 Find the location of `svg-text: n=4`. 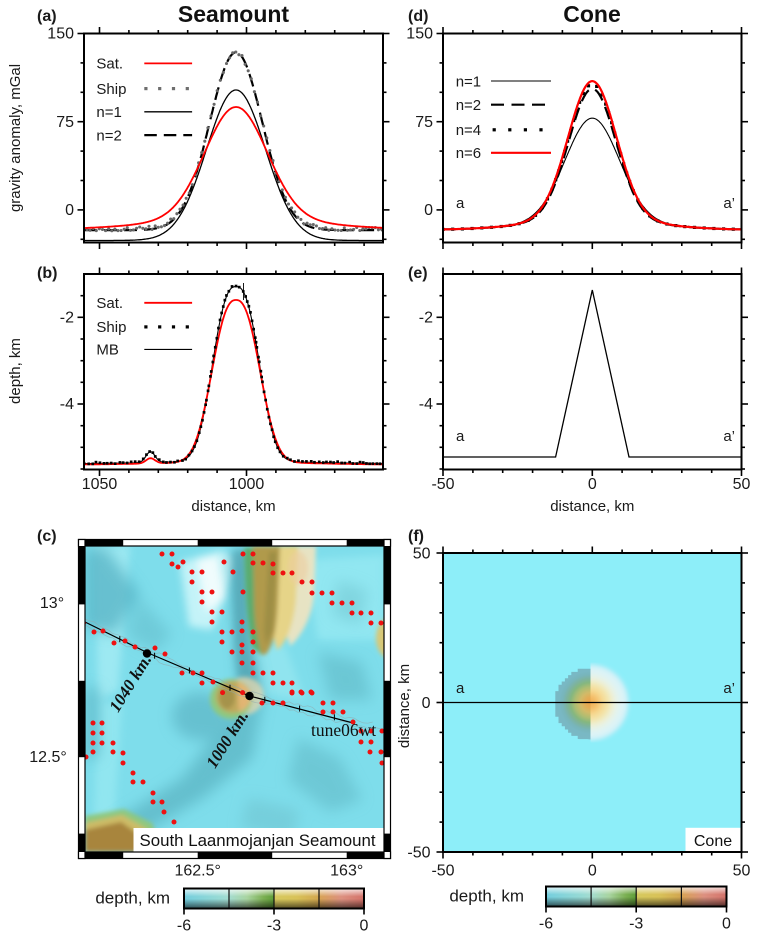

svg-text: n=4 is located at coordinates (468, 130).